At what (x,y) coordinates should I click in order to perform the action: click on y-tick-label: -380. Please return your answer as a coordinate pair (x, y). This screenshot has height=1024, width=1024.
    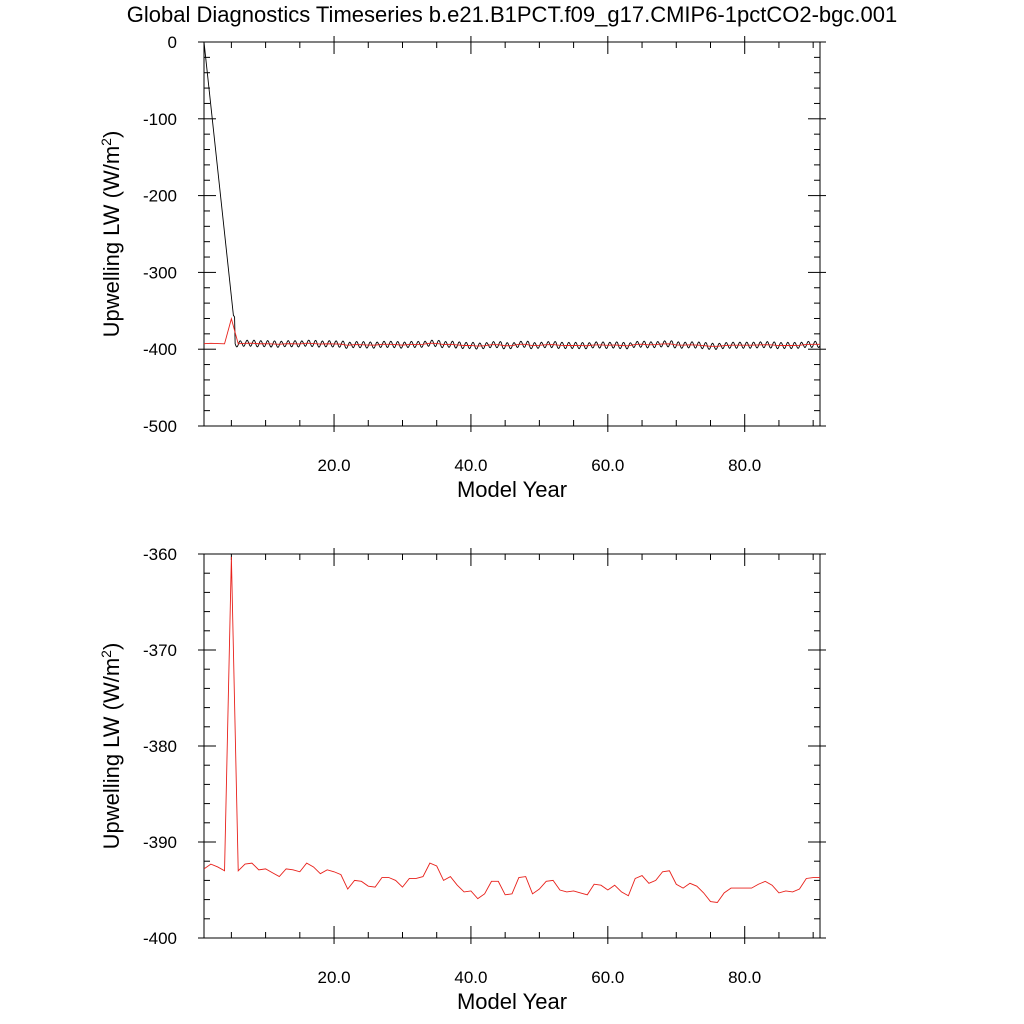
    Looking at the image, I should click on (160, 746).